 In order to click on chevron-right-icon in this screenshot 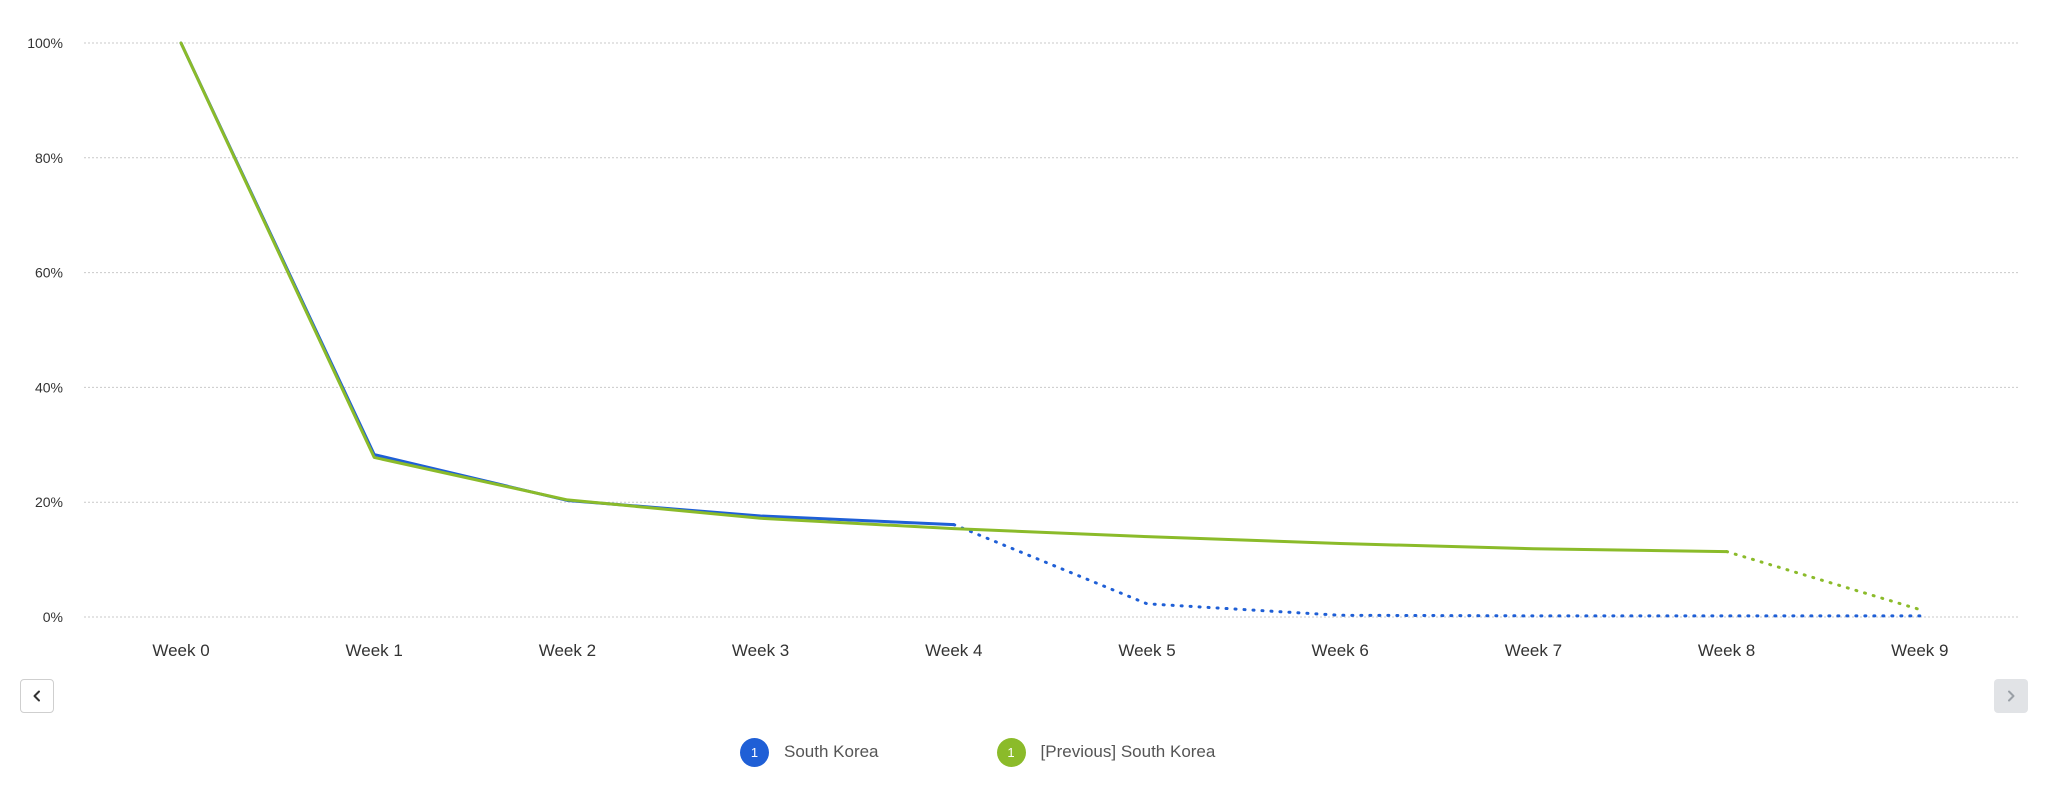, I will do `click(2011, 696)`.